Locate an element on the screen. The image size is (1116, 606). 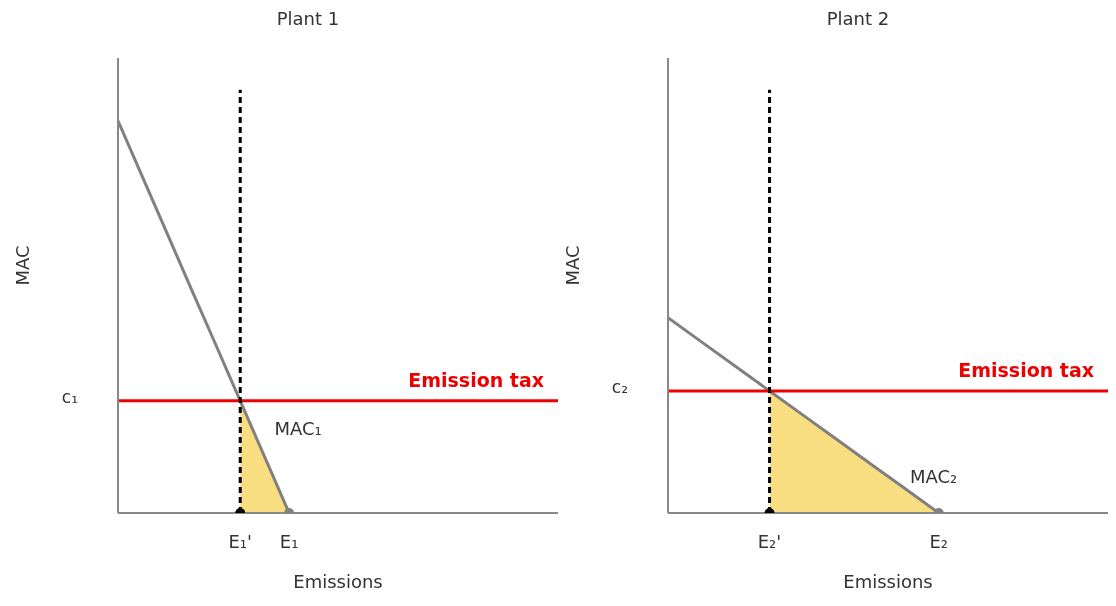
x-tick-label: E₁' is located at coordinates (240, 541).